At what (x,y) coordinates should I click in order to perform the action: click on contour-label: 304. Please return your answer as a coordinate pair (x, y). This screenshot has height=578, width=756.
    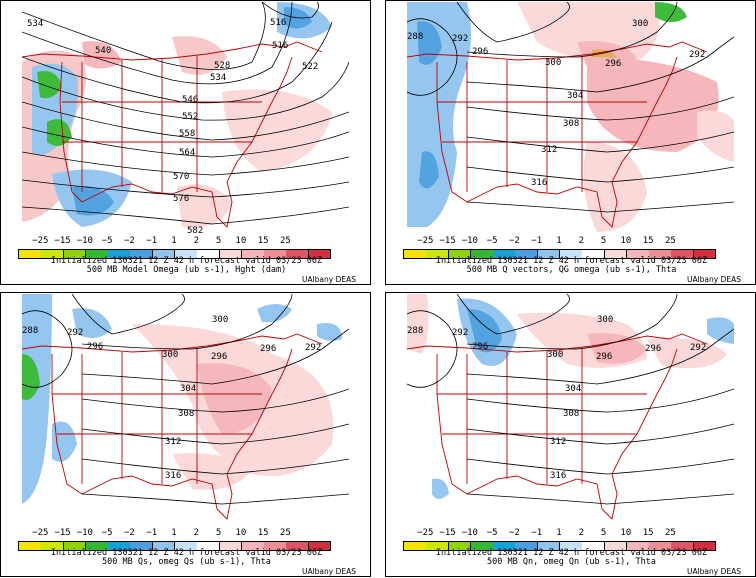
    Looking at the image, I should click on (573, 389).